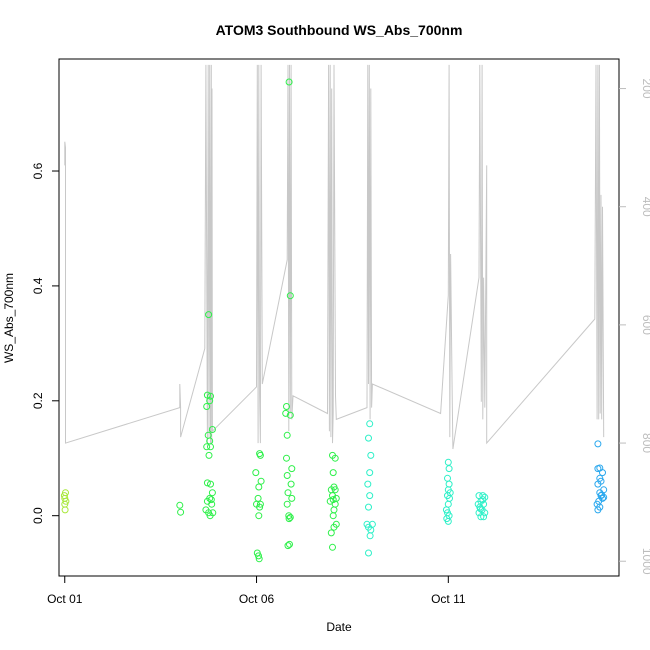  I want to click on x-axis: Oct 01 Oct 06 Oct 11, so click(256, 590).